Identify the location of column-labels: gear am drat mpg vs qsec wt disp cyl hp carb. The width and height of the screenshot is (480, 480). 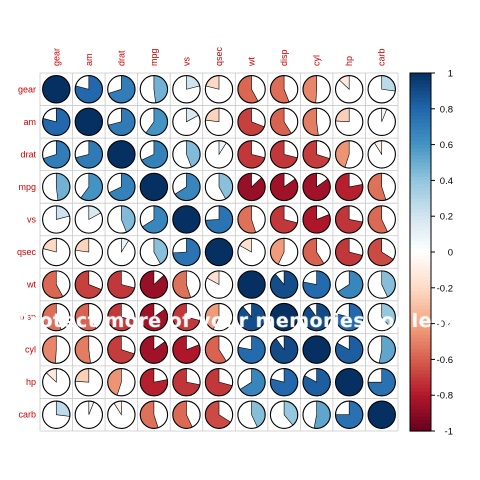
(218, 56).